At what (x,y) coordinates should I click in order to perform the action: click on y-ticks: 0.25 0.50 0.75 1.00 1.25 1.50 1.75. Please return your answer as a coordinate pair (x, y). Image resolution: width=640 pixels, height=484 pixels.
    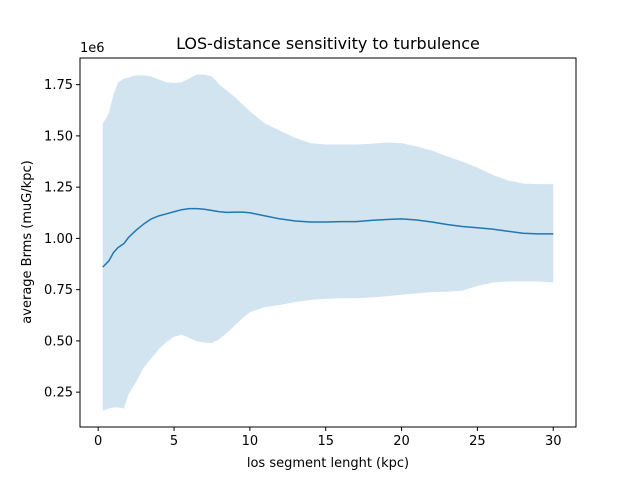
    Looking at the image, I should click on (62, 239).